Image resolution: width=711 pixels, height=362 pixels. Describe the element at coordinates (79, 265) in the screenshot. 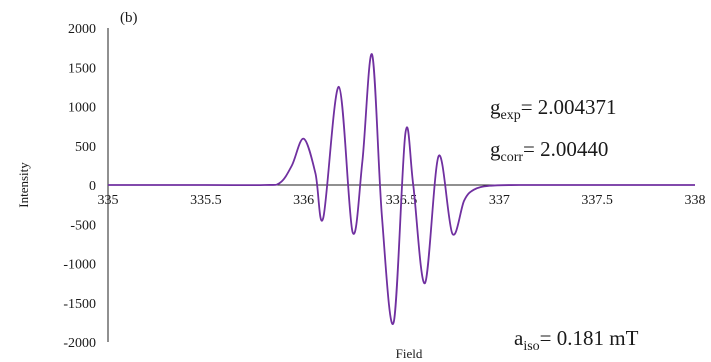

I see `y-tick-label: -1000` at that location.